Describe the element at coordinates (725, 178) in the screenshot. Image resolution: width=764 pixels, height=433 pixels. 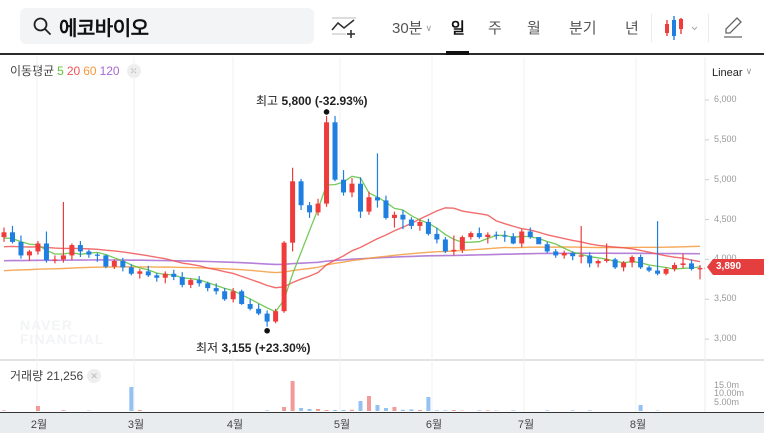
I see `y-tick-label: 5,000` at that location.